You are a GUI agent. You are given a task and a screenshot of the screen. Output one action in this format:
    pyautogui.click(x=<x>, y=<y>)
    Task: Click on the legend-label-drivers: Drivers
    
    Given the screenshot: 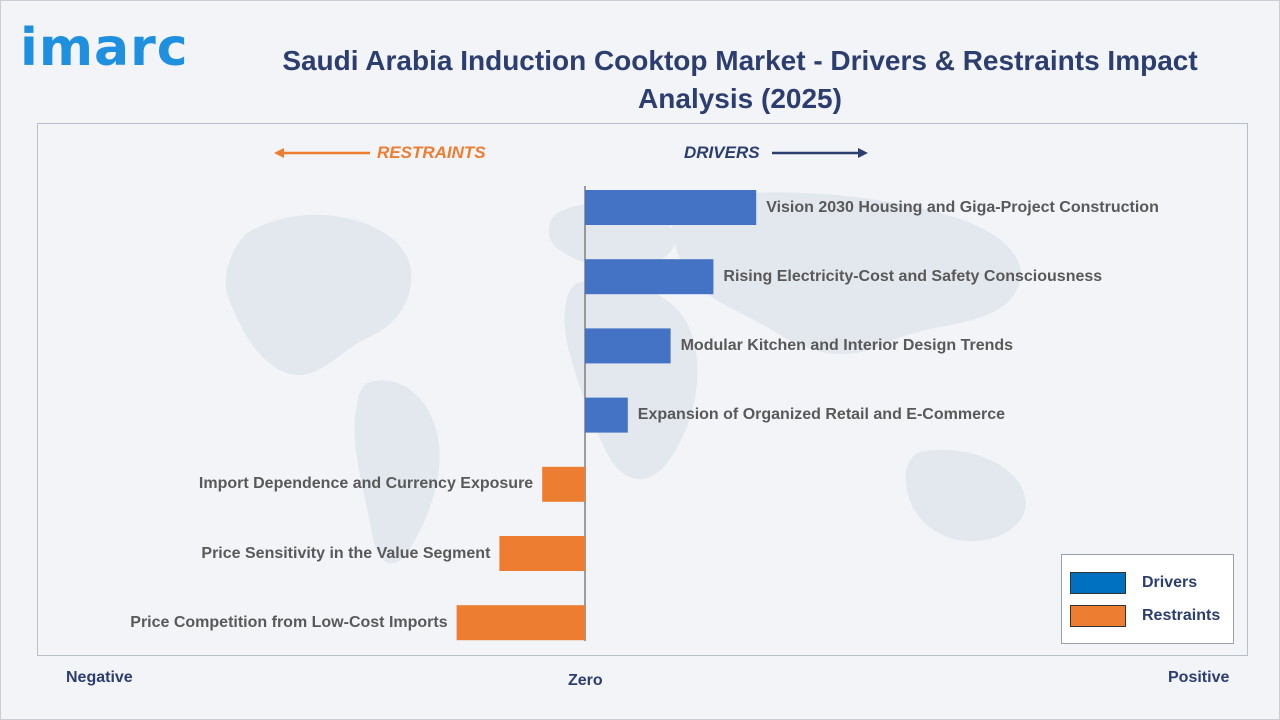 What is the action you would take?
    pyautogui.click(x=1170, y=582)
    